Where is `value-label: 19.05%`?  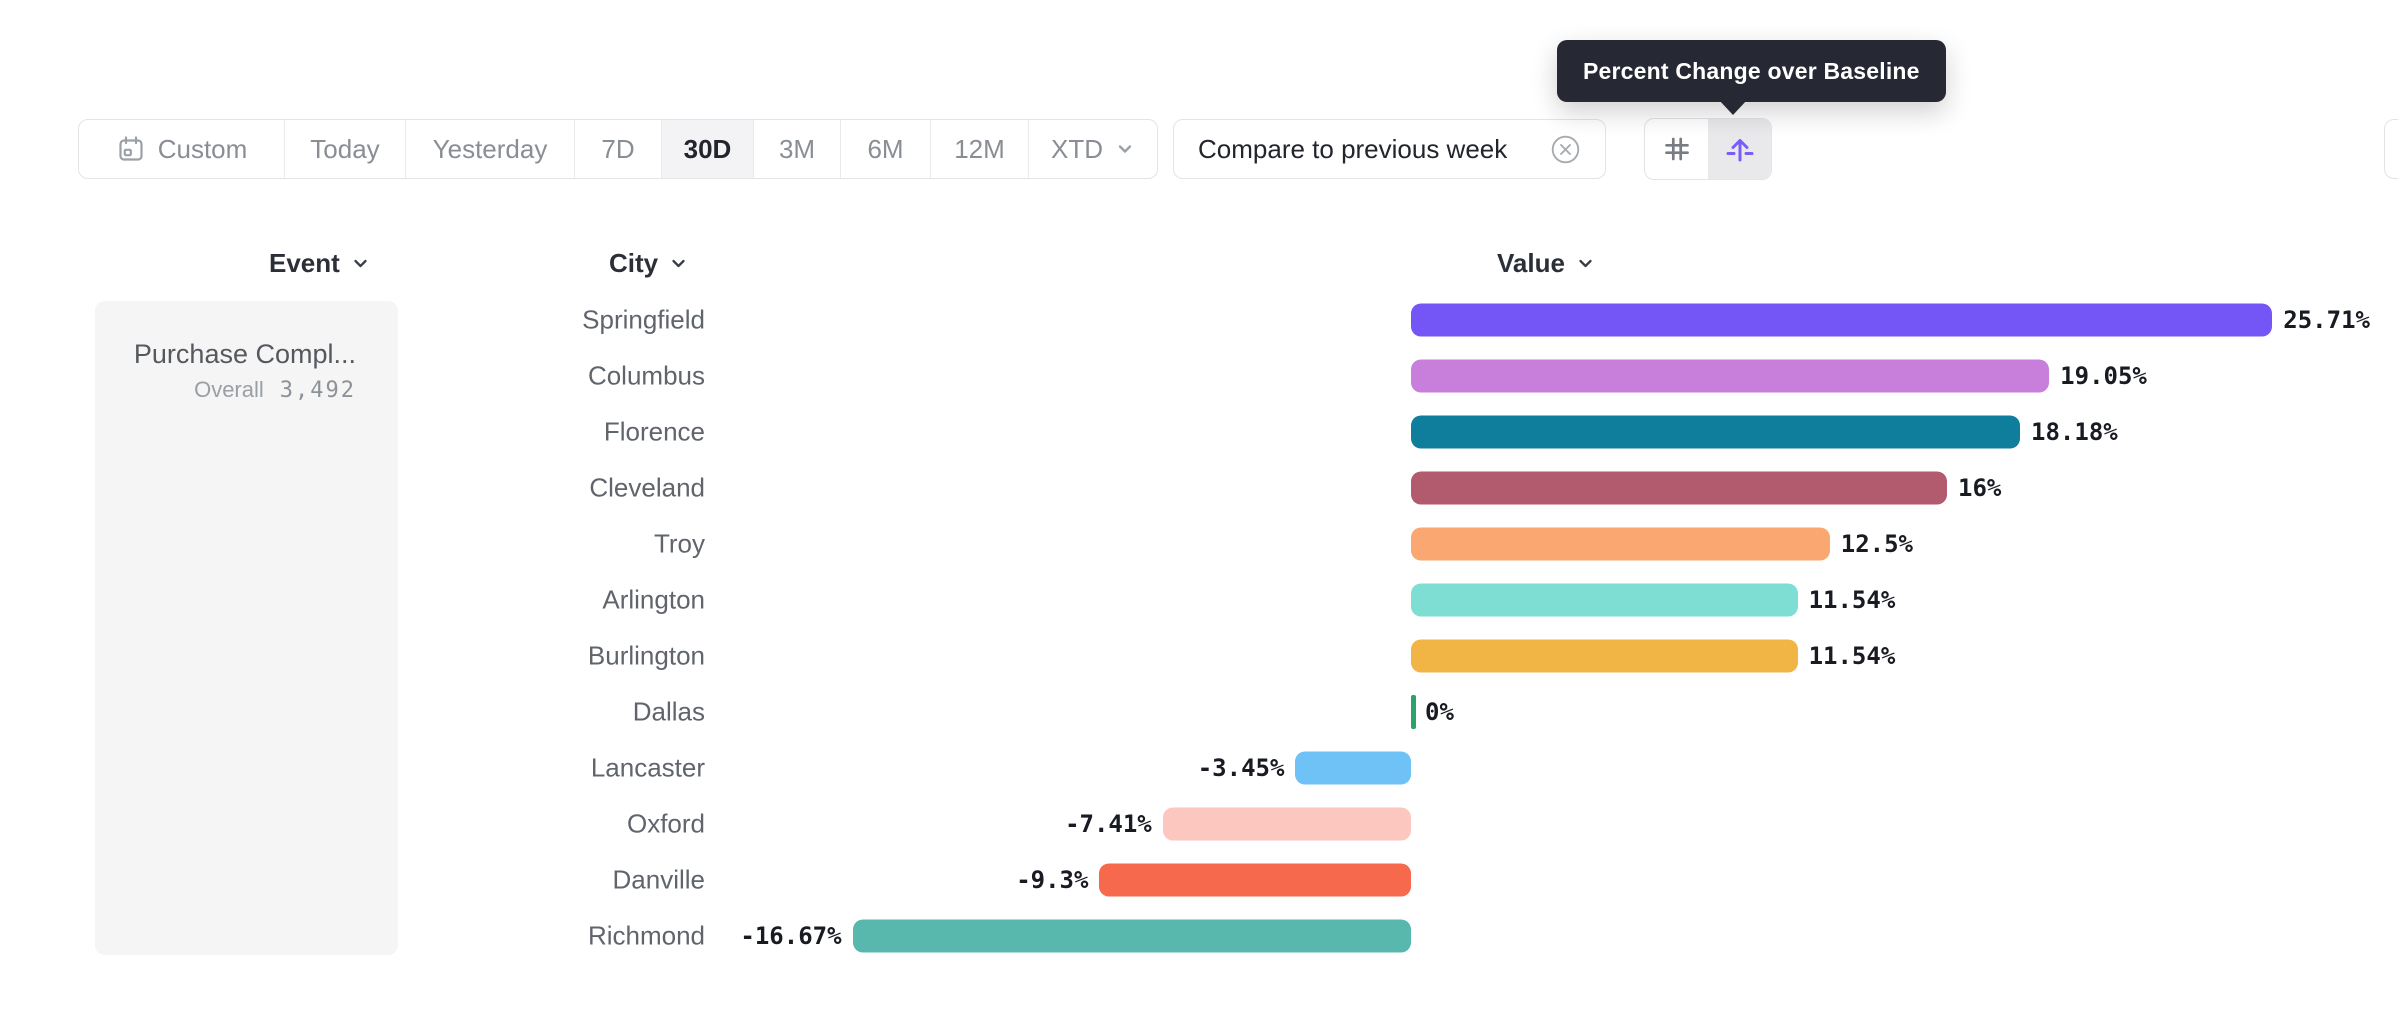 value-label: 19.05% is located at coordinates (2103, 376).